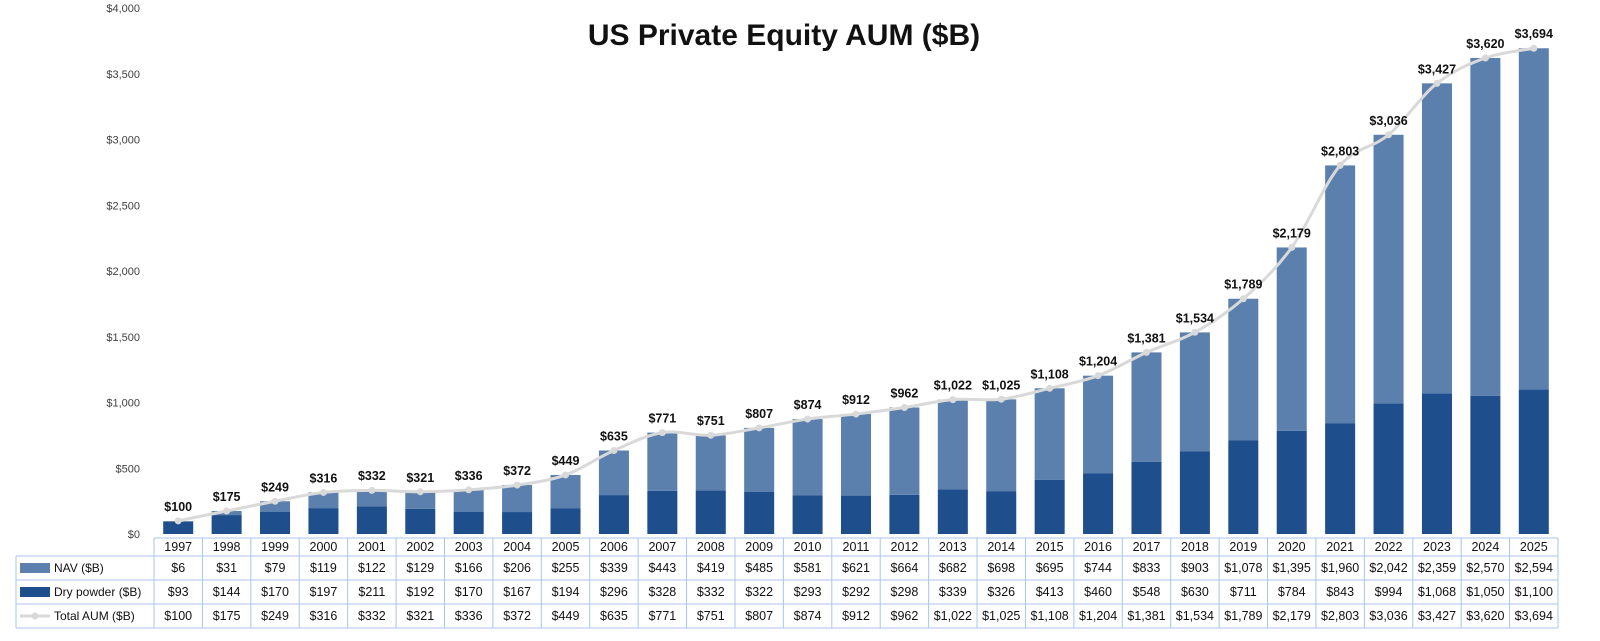 Image resolution: width=1600 pixels, height=641 pixels. Describe the element at coordinates (324, 592) in the screenshot. I see `table-cell: $197` at that location.